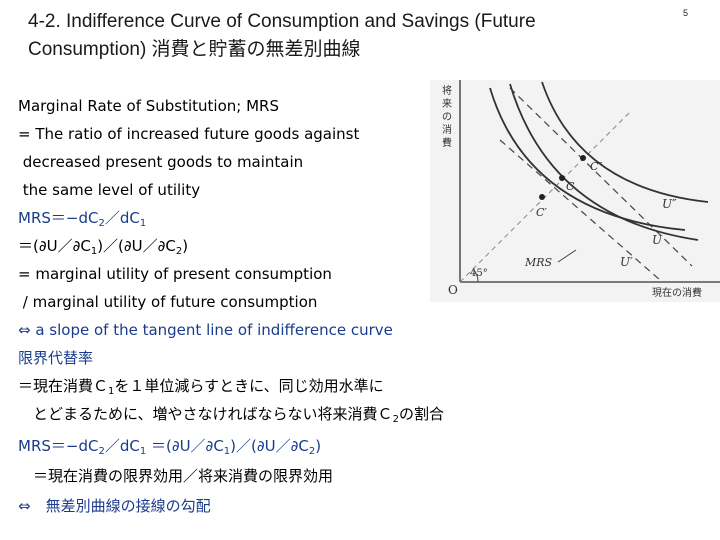 This screenshot has height=540, width=720. Describe the element at coordinates (231, 415) in the screenshot. I see `text-line: とどまるために、増やさなければならない将来消費Ｃ2の割合` at that location.